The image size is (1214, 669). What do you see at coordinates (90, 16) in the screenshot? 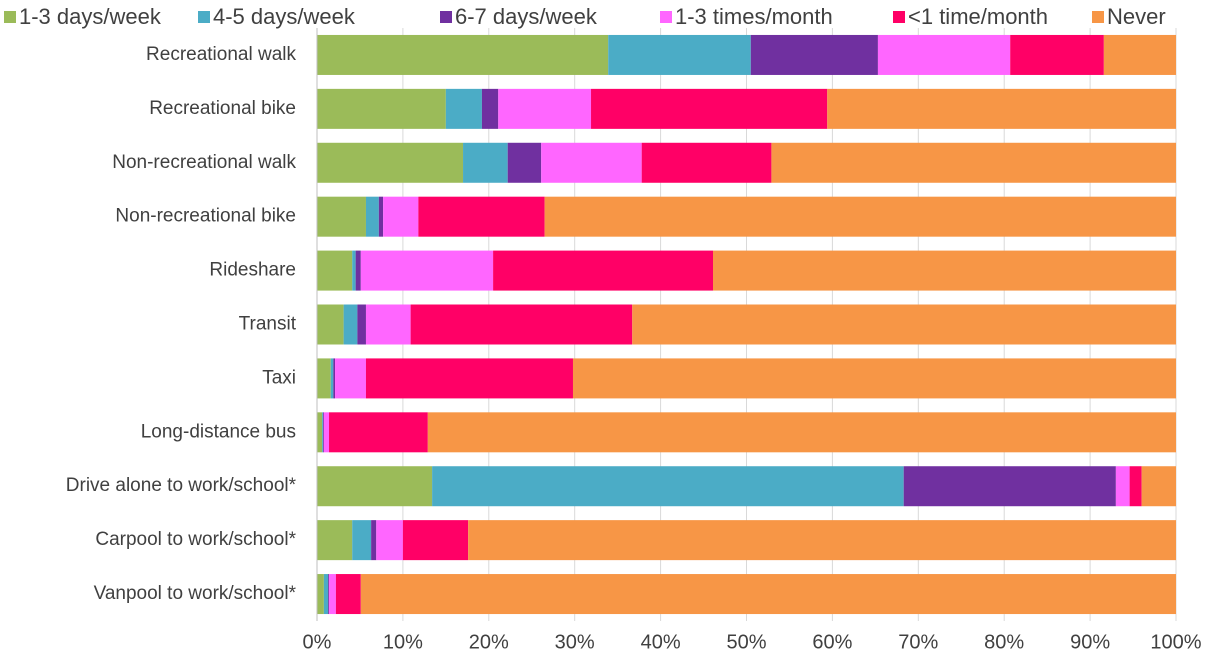
I see `legend-label: 1-3 days/week` at bounding box center [90, 16].